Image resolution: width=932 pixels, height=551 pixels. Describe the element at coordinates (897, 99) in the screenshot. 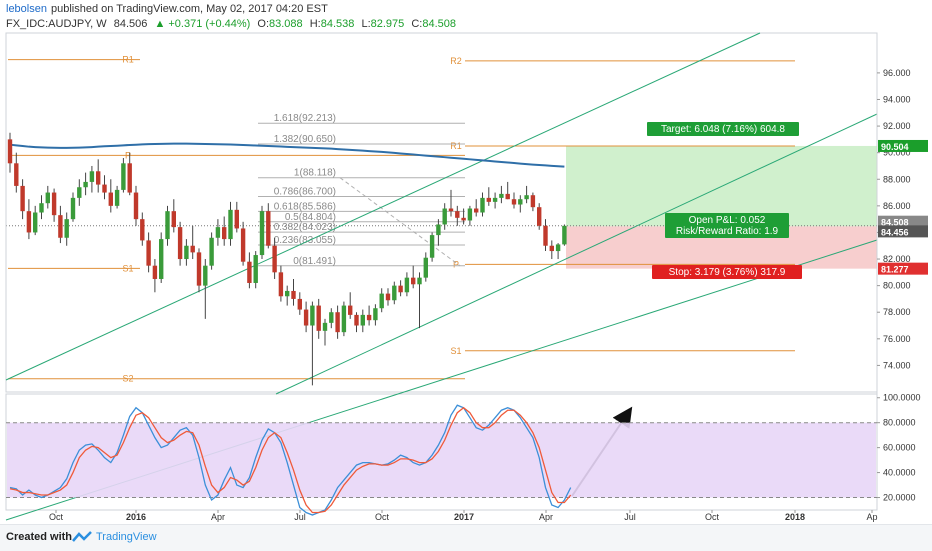

I see `price-tick-label: 94.000` at that location.